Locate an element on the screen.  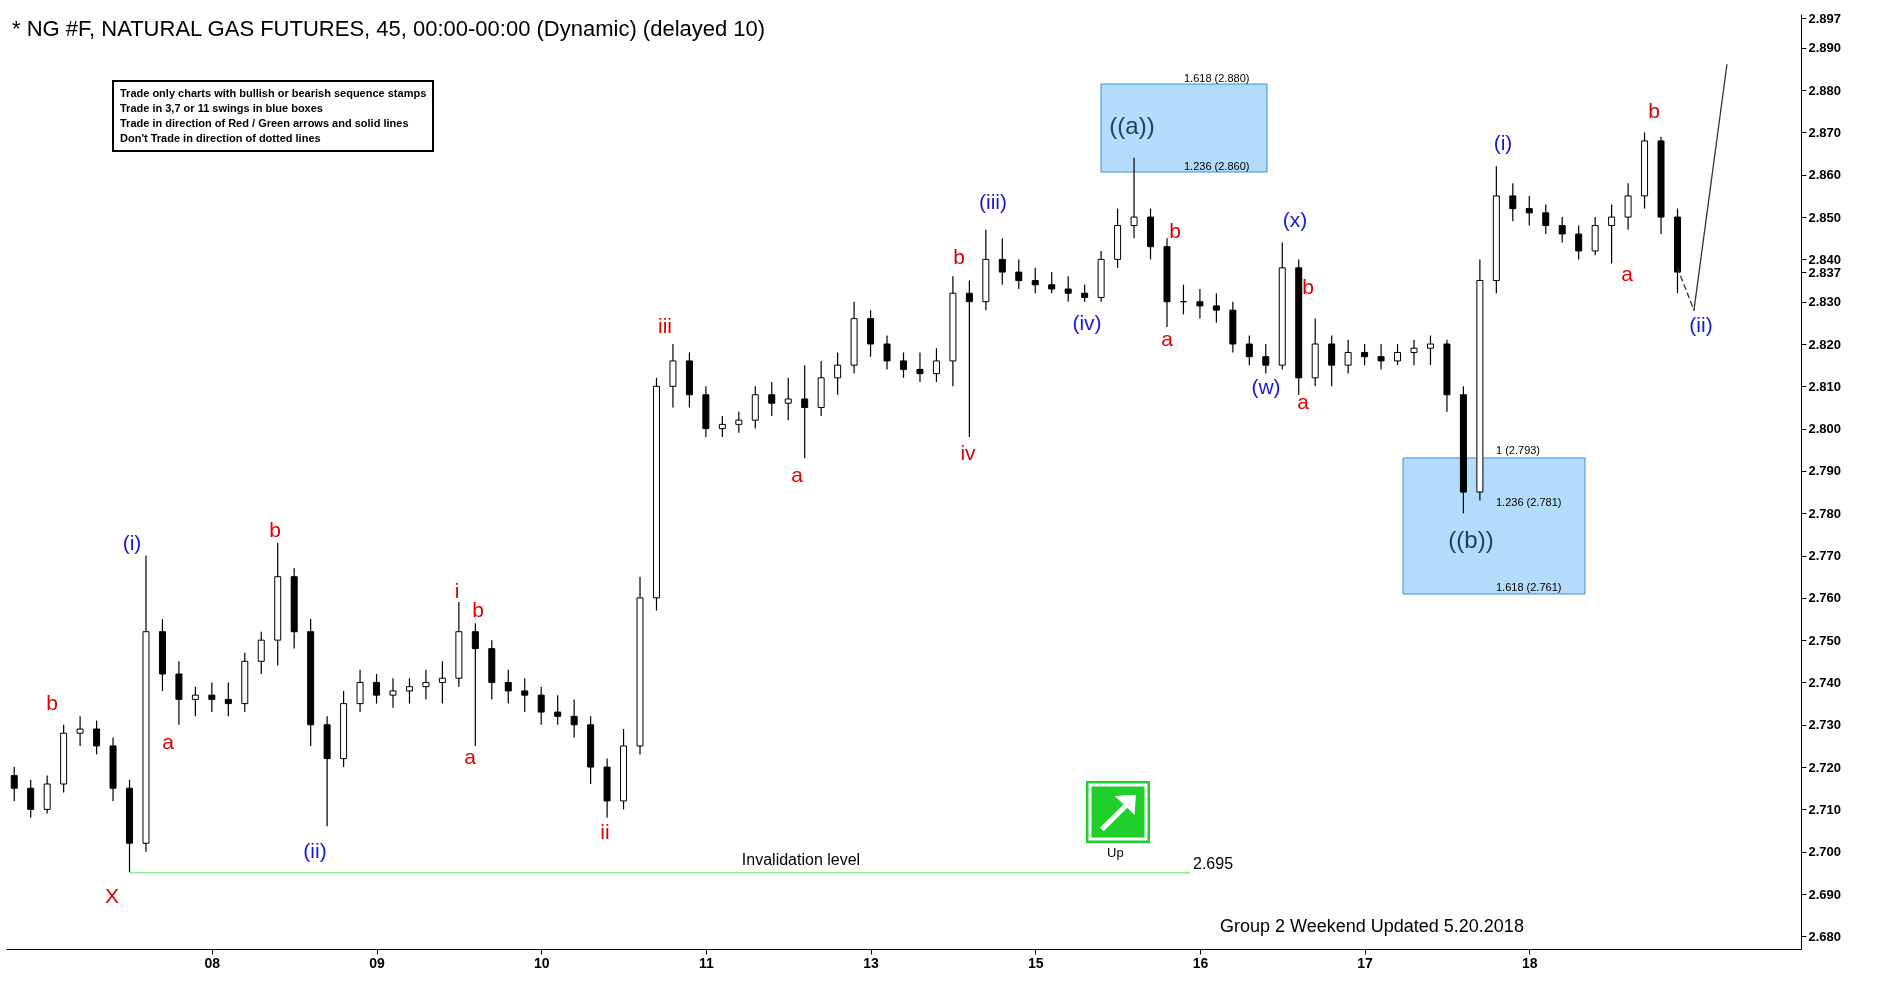
y-tick-label: 2.790 is located at coordinates (1825, 471).